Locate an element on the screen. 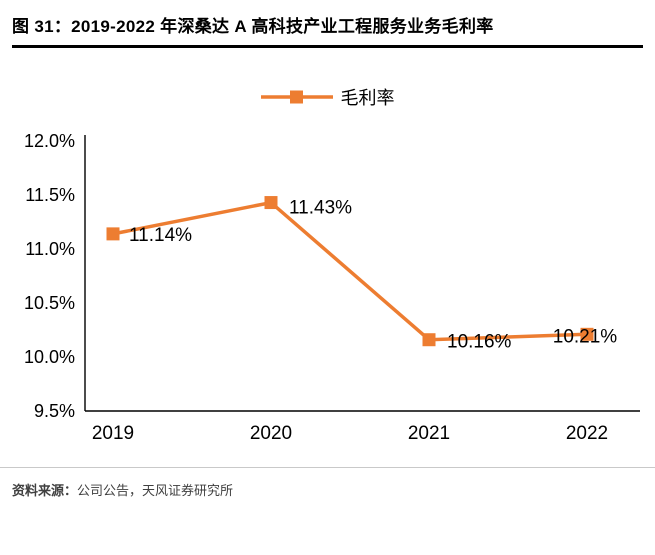  y-tick-label: 11.0% is located at coordinates (50, 249).